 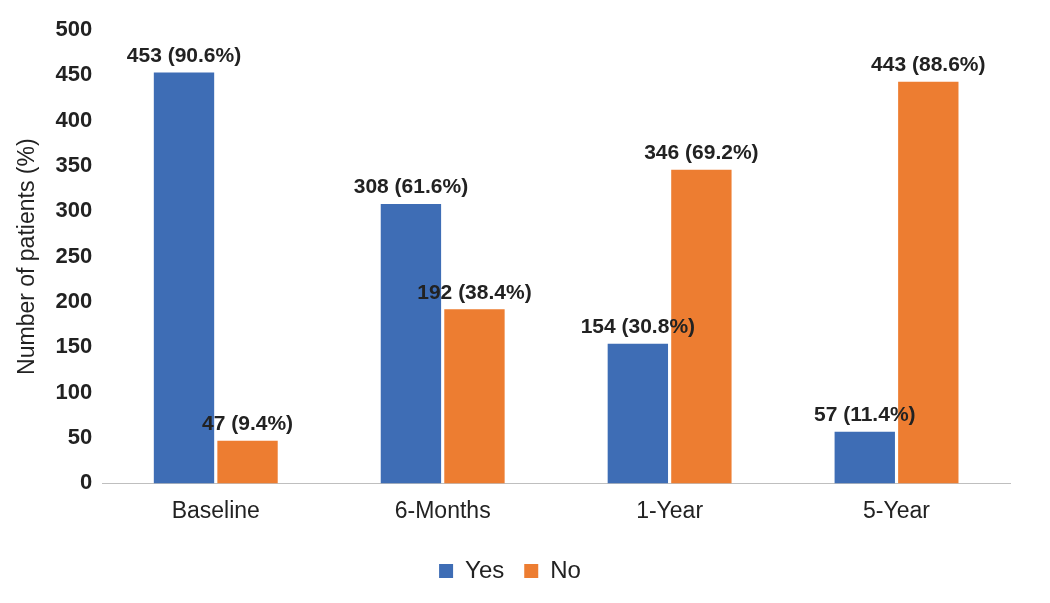 What do you see at coordinates (86, 482) in the screenshot?
I see `y-tick-label: 0` at bounding box center [86, 482].